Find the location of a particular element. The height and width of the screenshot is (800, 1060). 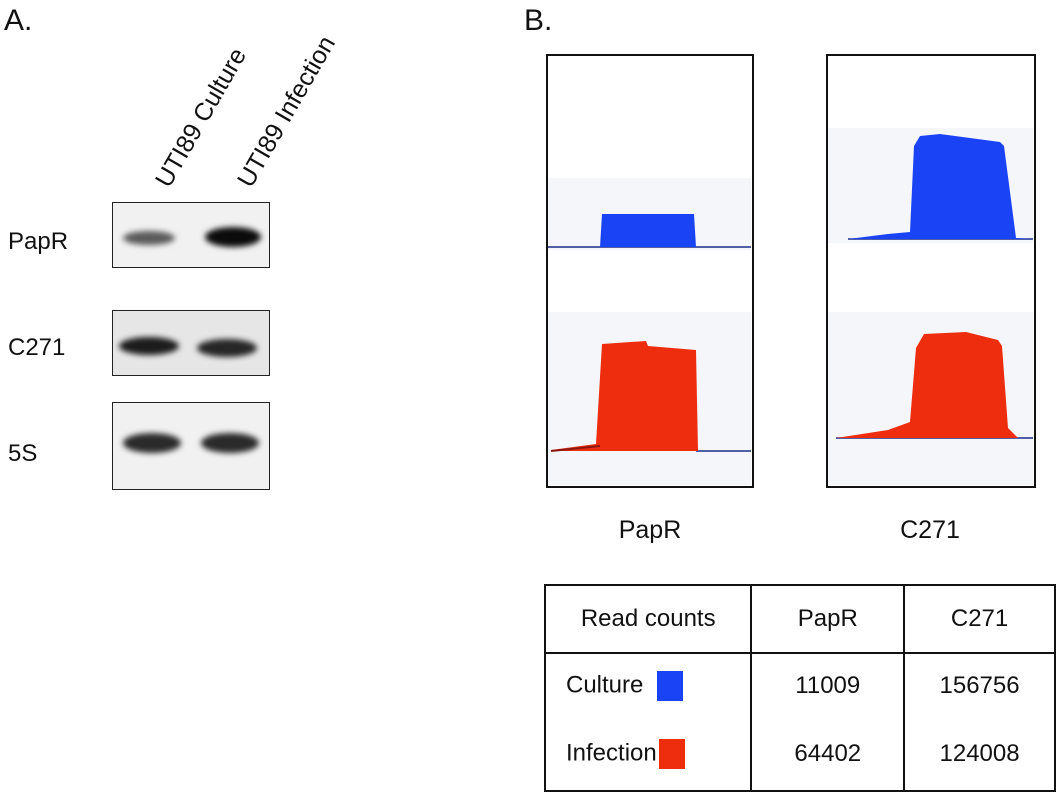

track-label-papr: PapR is located at coordinates (650, 530).